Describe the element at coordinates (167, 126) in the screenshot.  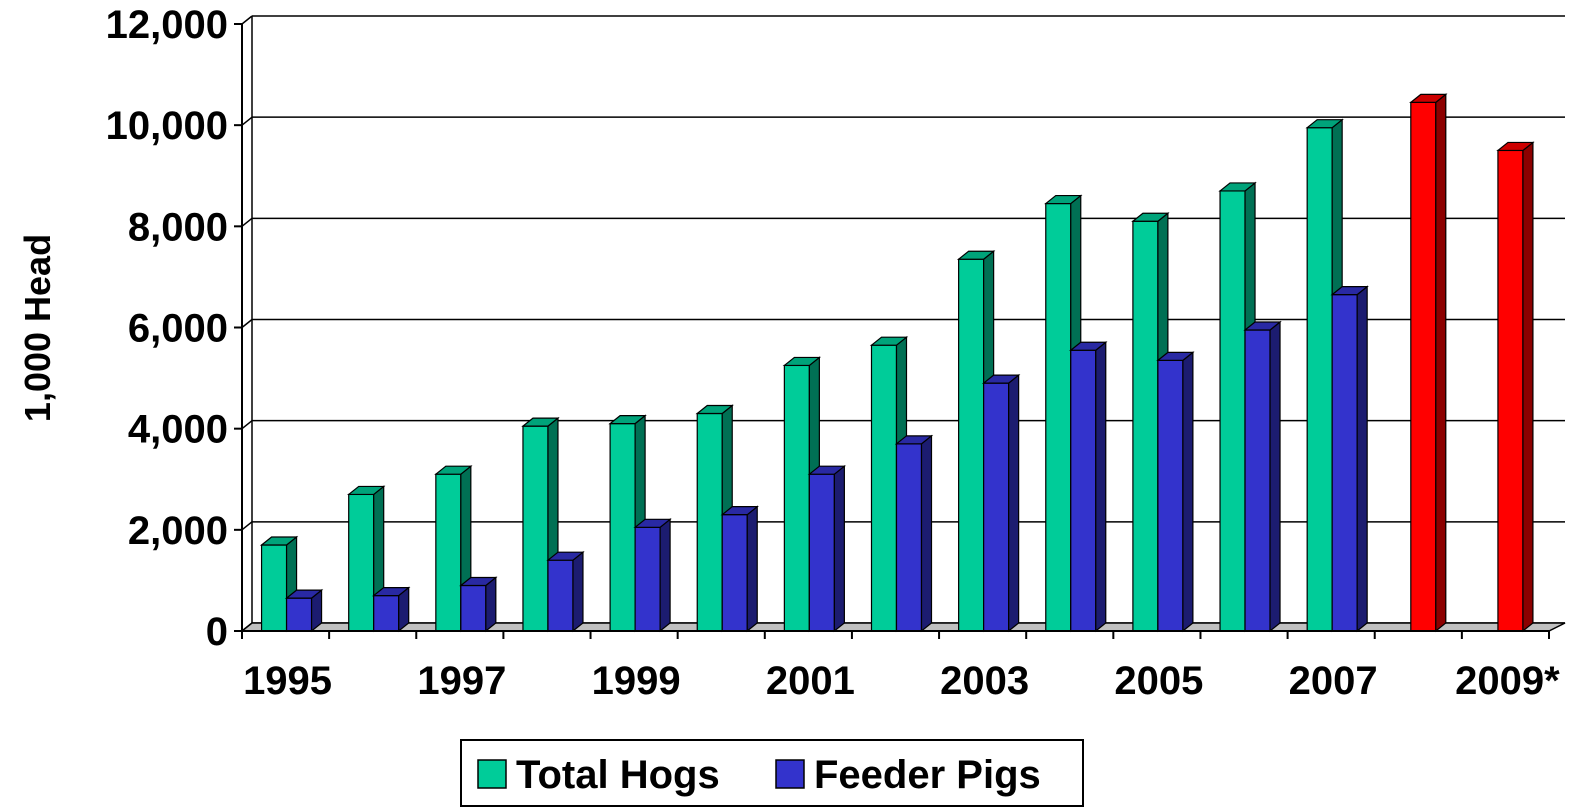
I see `y-tick-label: 10,000` at that location.